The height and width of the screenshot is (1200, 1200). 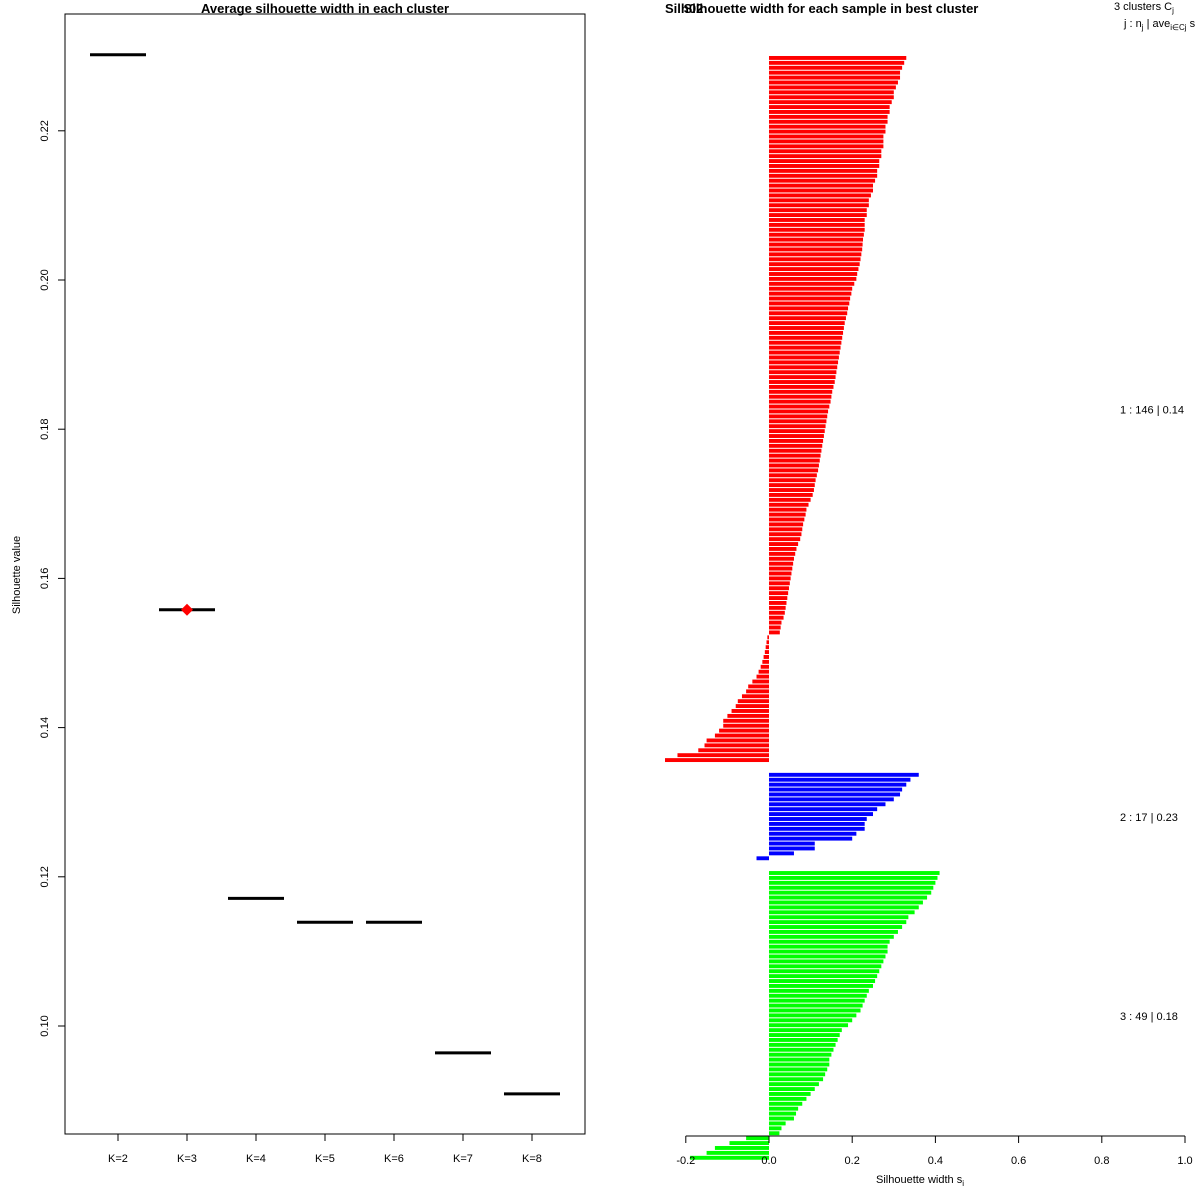 I want to click on legend-header-line2-main: j : n, so click(x=1132, y=24).